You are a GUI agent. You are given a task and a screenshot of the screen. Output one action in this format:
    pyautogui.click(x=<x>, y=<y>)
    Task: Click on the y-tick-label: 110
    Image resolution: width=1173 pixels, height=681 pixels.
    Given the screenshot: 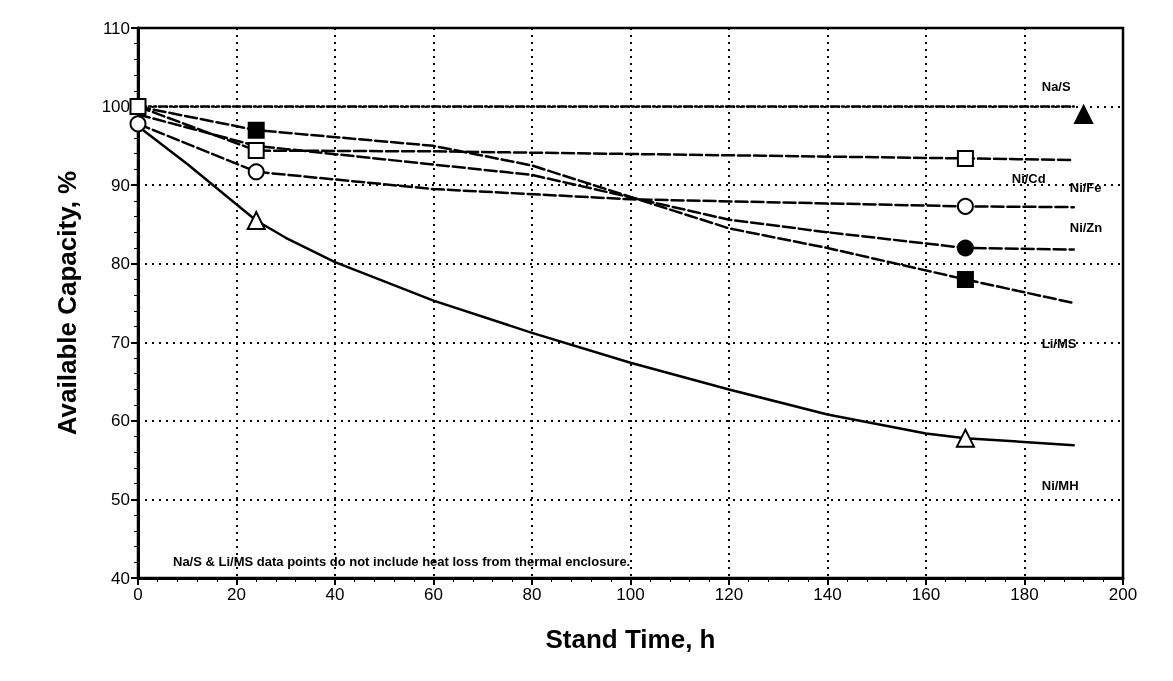 What is the action you would take?
    pyautogui.click(x=116, y=28)
    